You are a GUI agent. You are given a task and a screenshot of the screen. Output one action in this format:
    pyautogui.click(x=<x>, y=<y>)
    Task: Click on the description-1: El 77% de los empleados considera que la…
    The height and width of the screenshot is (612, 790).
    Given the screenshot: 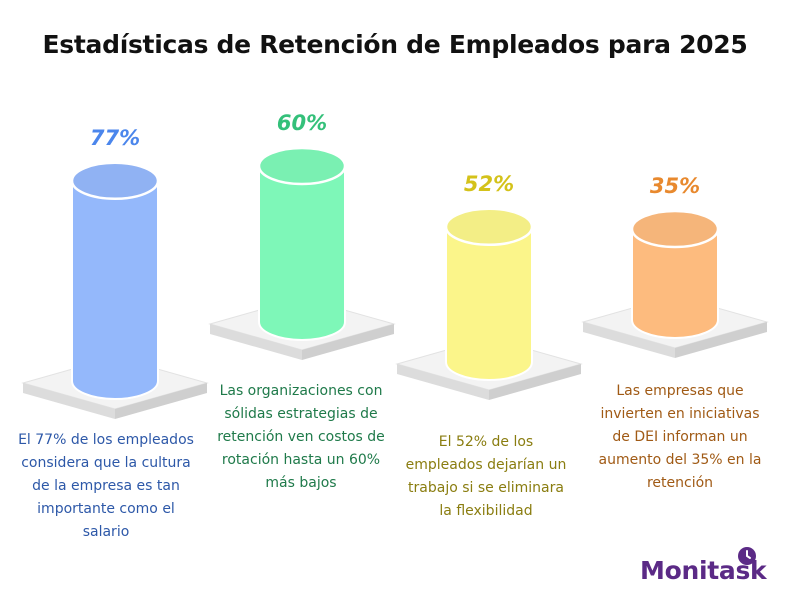 What is the action you would take?
    pyautogui.click(x=106, y=486)
    